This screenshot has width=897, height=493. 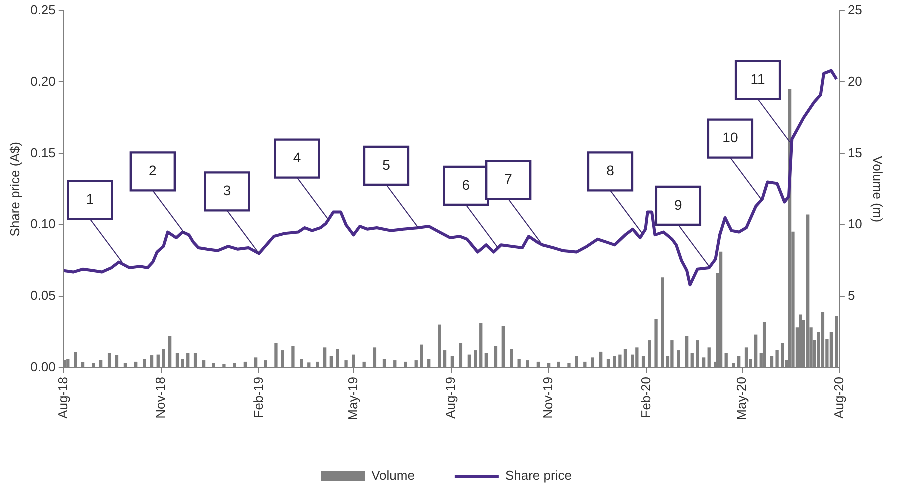 I want to click on x-tick-label: Feb-20, so click(x=646, y=397).